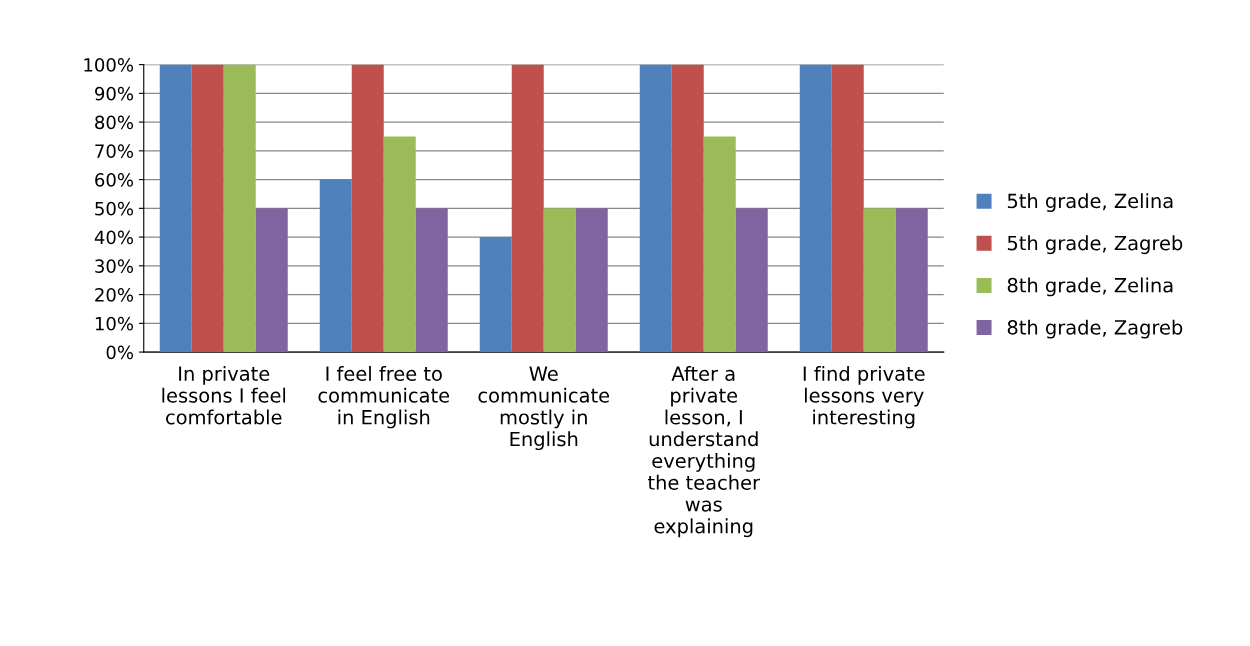 Image resolution: width=1250 pixels, height=646 pixels. What do you see at coordinates (114, 93) in the screenshot?
I see `y-tick-label: 90%` at bounding box center [114, 93].